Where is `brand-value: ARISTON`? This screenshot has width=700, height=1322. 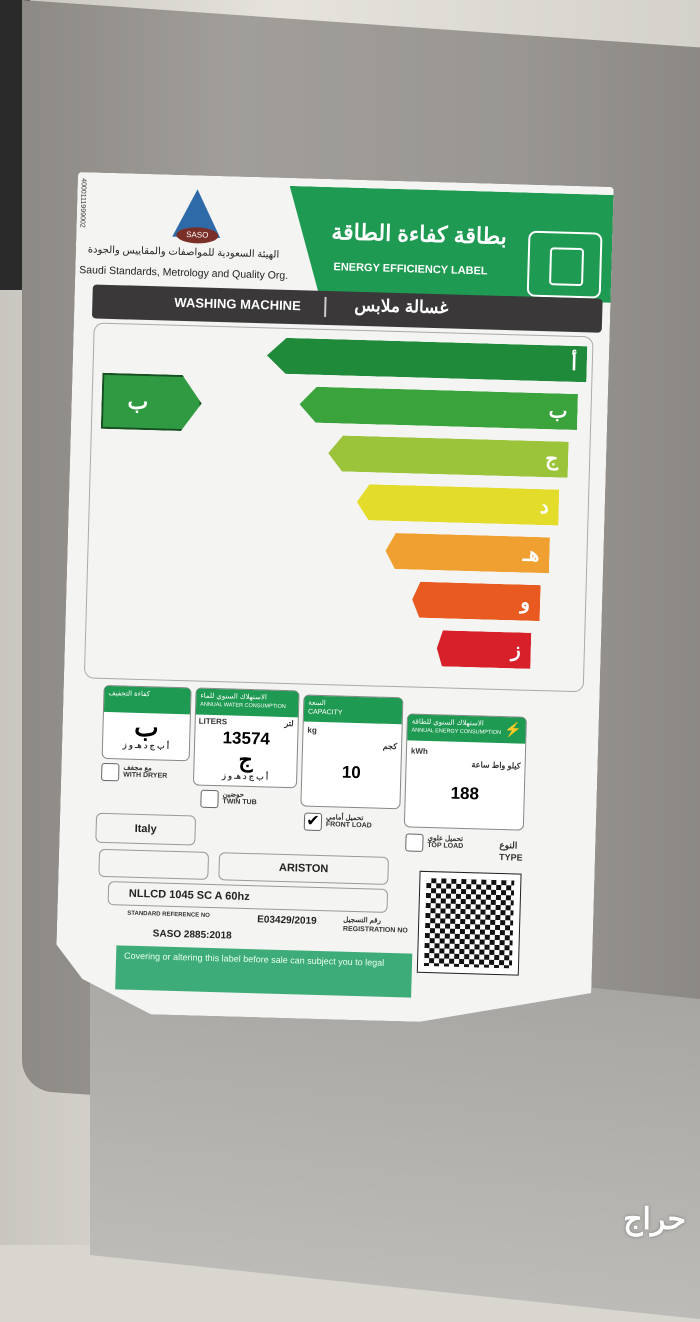 brand-value: ARISTON is located at coordinates (303, 868).